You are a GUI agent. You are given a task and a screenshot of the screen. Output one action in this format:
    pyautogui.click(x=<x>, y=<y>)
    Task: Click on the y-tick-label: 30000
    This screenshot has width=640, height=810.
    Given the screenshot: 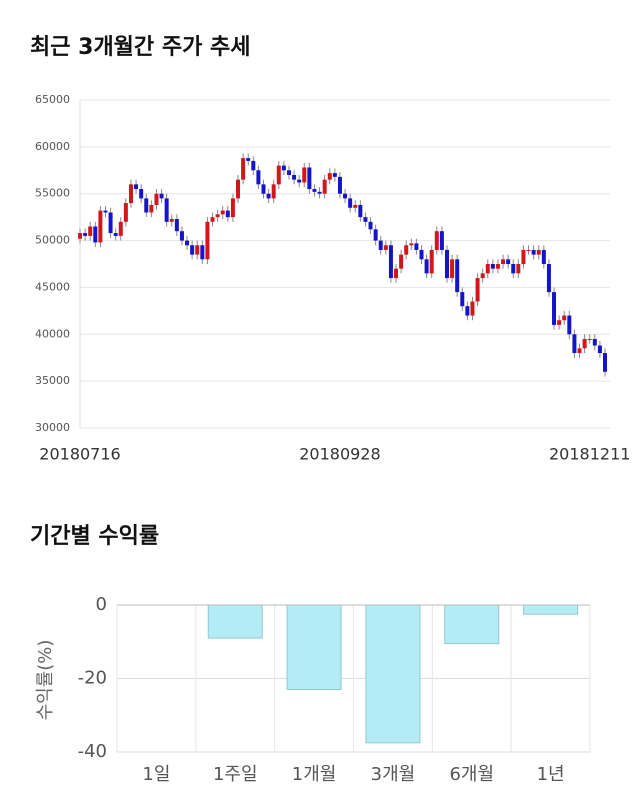 What is the action you would take?
    pyautogui.click(x=52, y=427)
    